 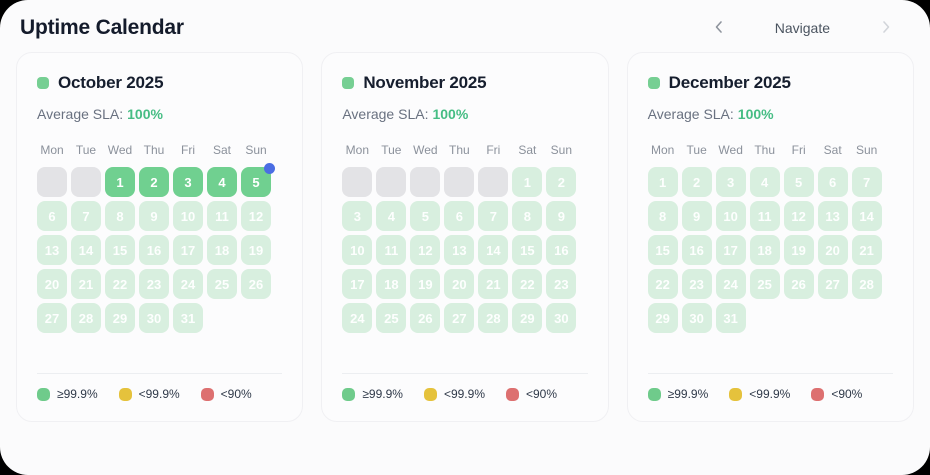 I want to click on sla-value: 100%, so click(x=755, y=114).